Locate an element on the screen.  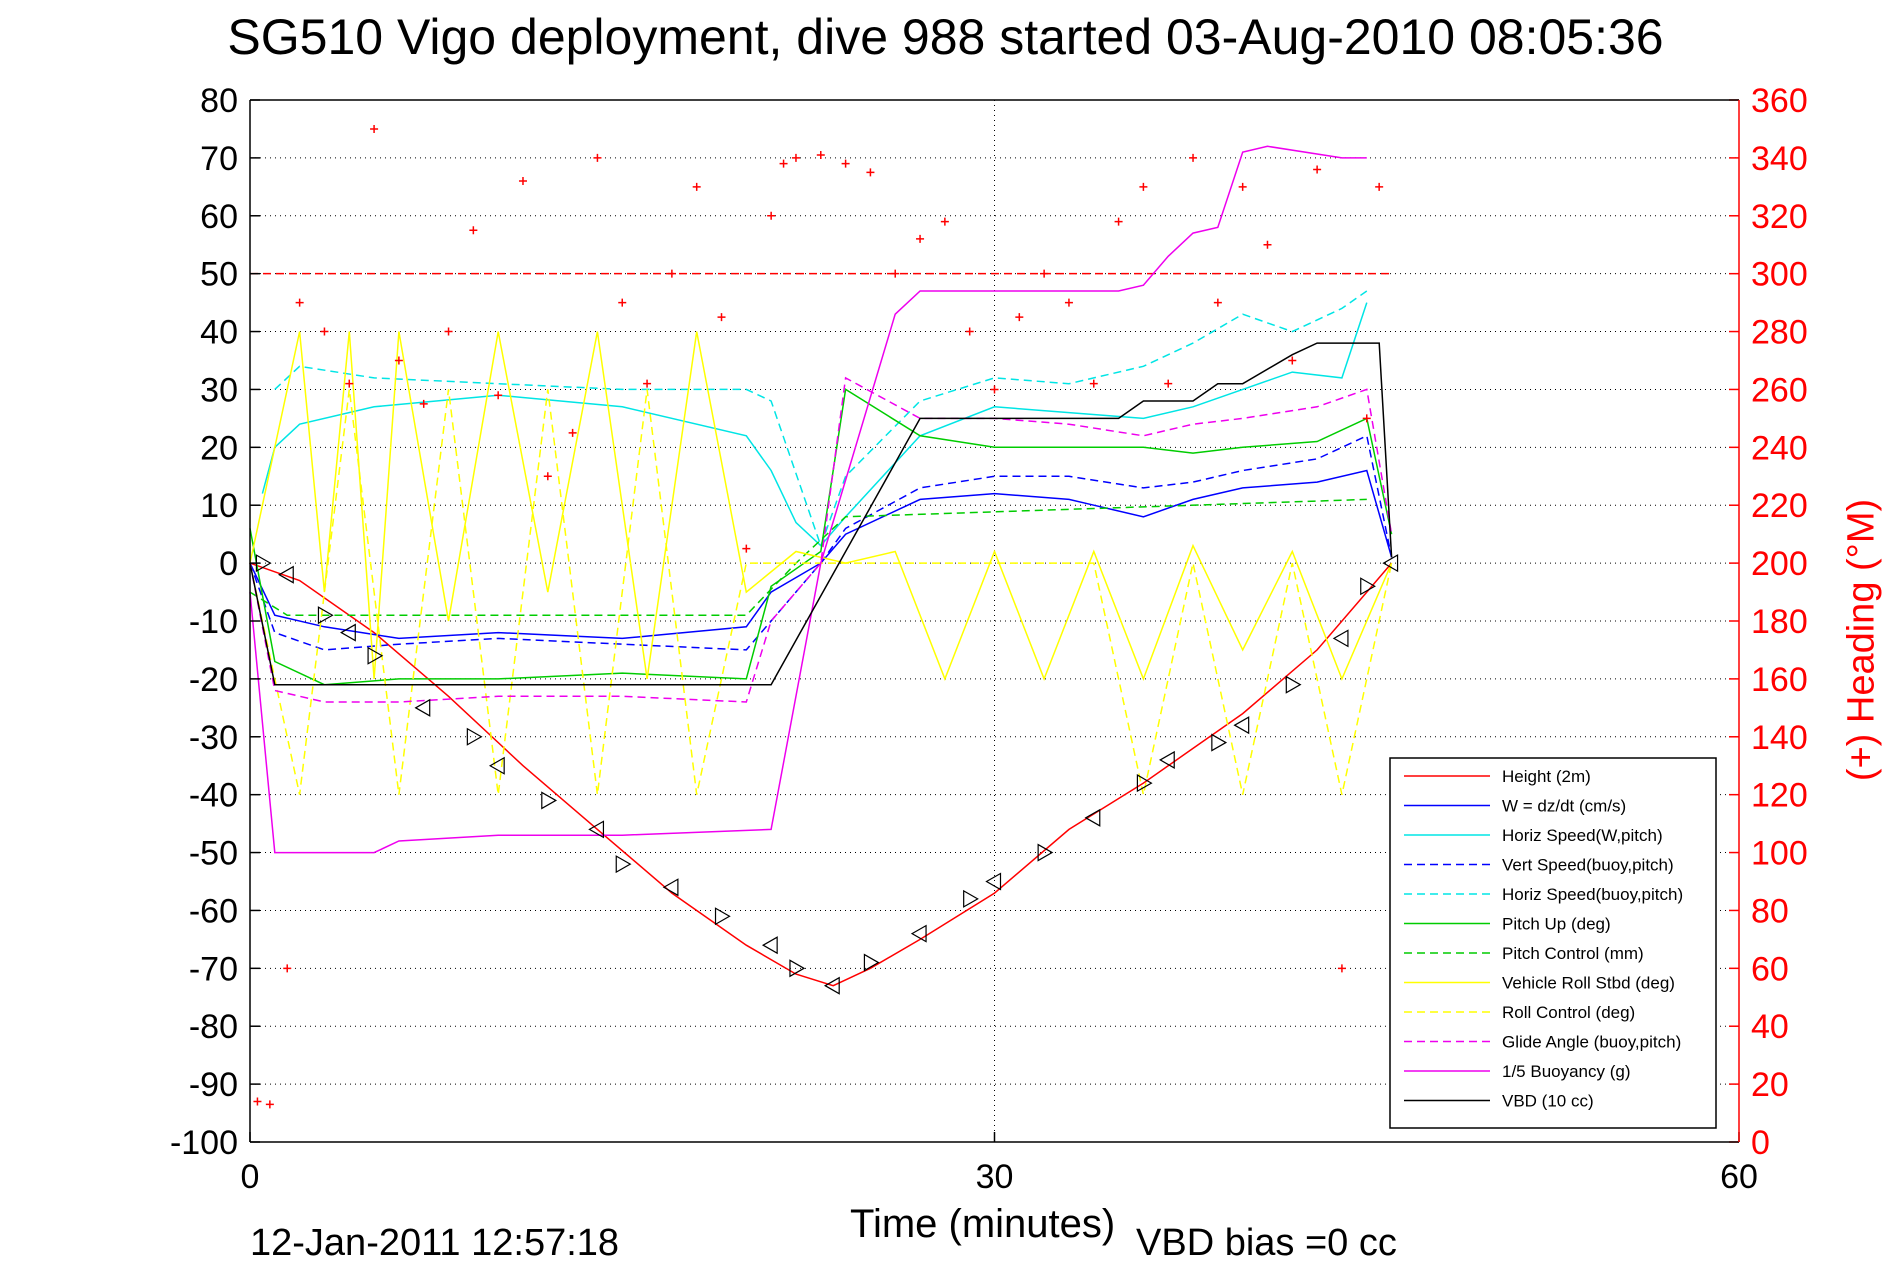
y2-tick-label: 160 is located at coordinates (1779, 680).